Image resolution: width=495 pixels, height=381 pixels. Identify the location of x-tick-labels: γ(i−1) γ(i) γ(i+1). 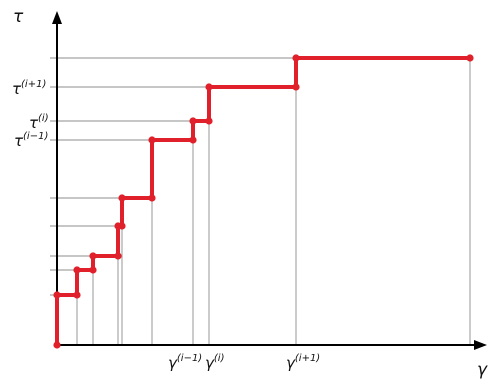
(244, 362).